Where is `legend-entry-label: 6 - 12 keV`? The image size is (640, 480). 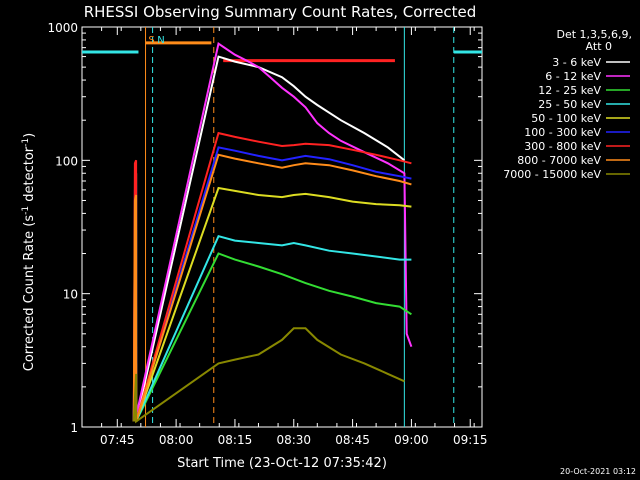
legend-entry-label: 6 - 12 keV is located at coordinates (573, 76).